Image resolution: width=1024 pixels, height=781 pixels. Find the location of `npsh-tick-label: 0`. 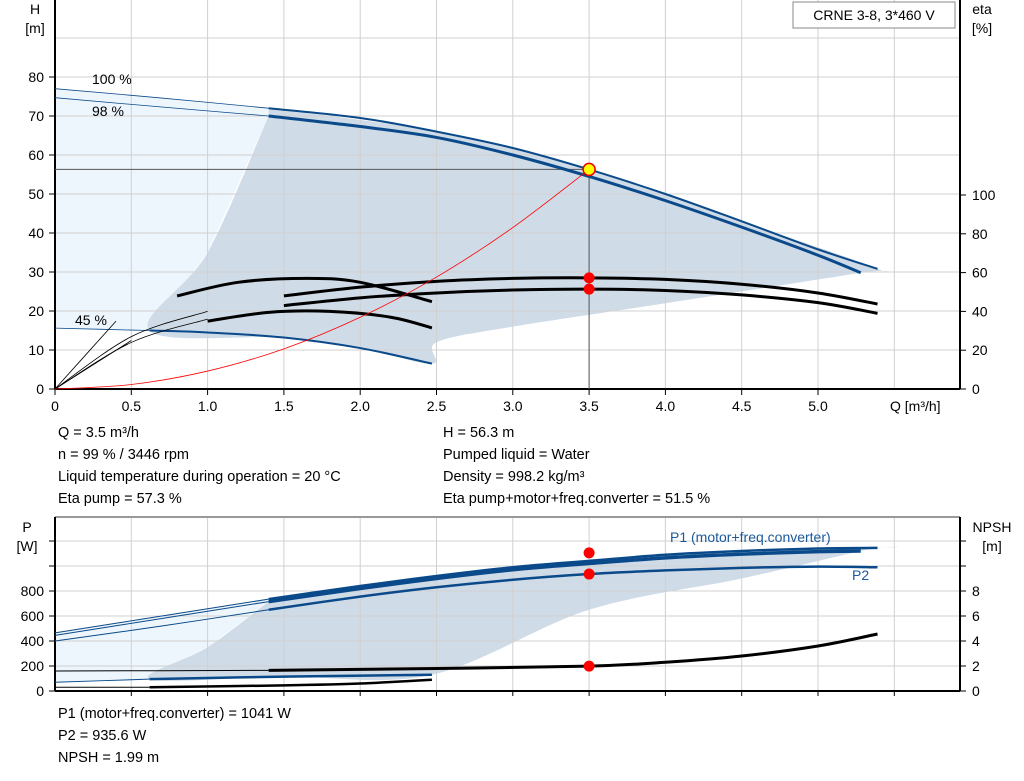

npsh-tick-label: 0 is located at coordinates (976, 691).